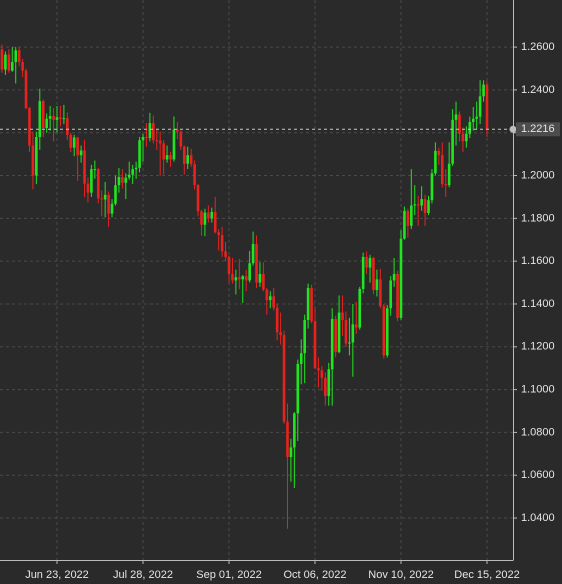 The width and height of the screenshot is (562, 584). Describe the element at coordinates (538, 475) in the screenshot. I see `y-tick-label: 1.0600` at that location.